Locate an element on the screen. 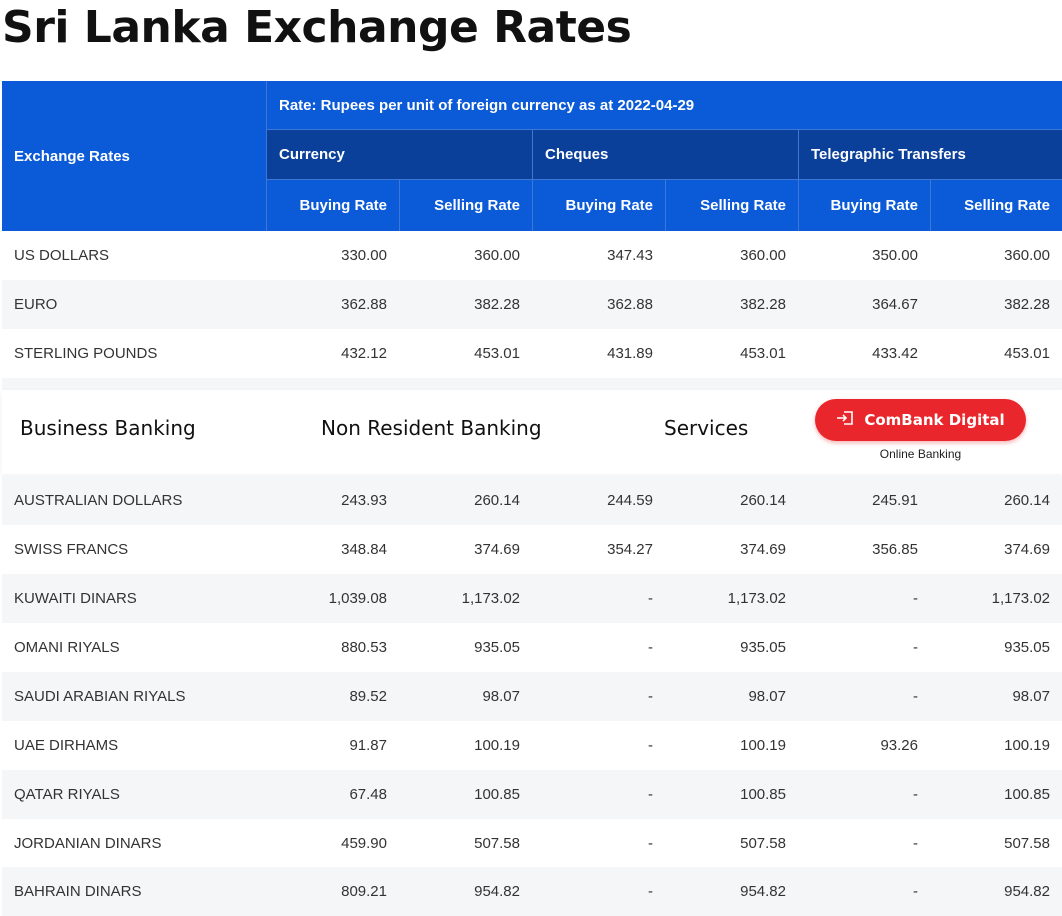  currency-buying: 89.52 is located at coordinates (368, 696).